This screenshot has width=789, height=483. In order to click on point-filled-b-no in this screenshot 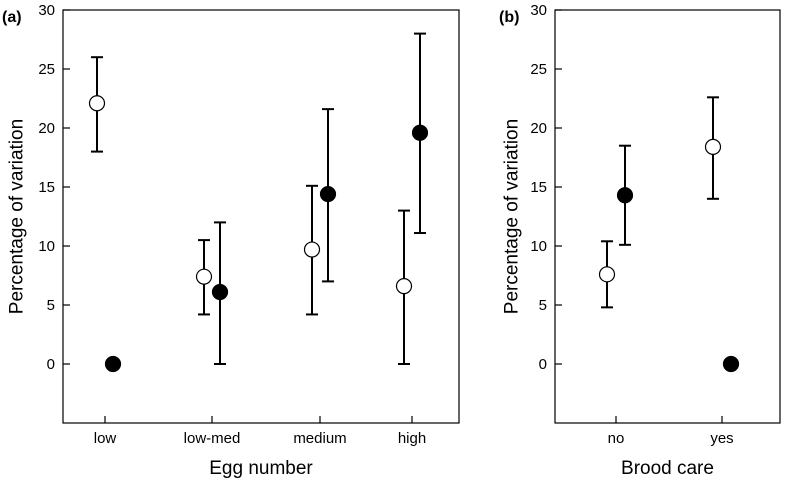, I will do `click(625, 195)`.